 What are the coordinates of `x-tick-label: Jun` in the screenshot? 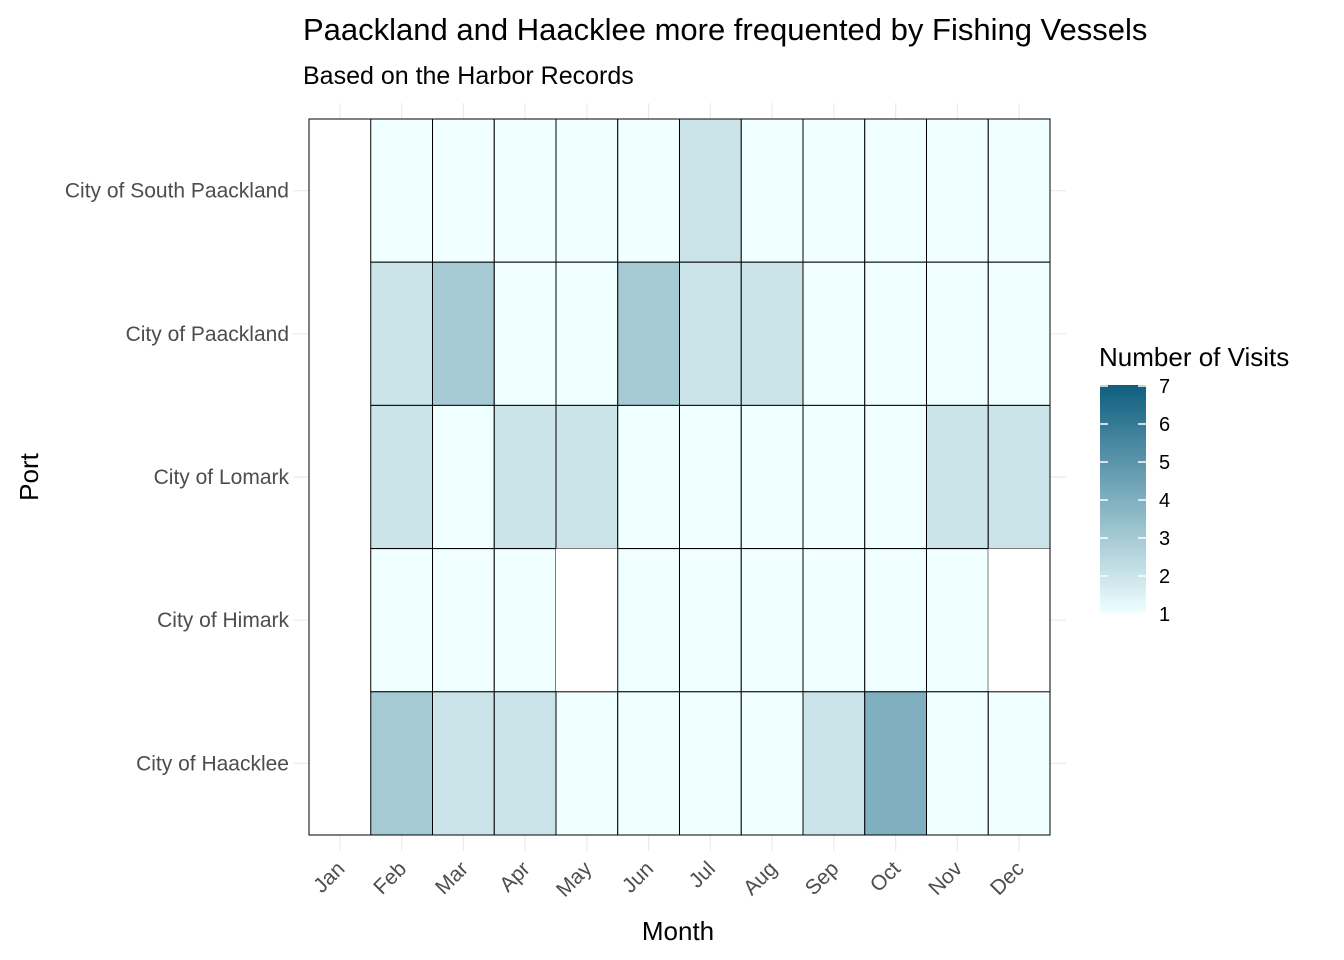 It's located at (638, 877).